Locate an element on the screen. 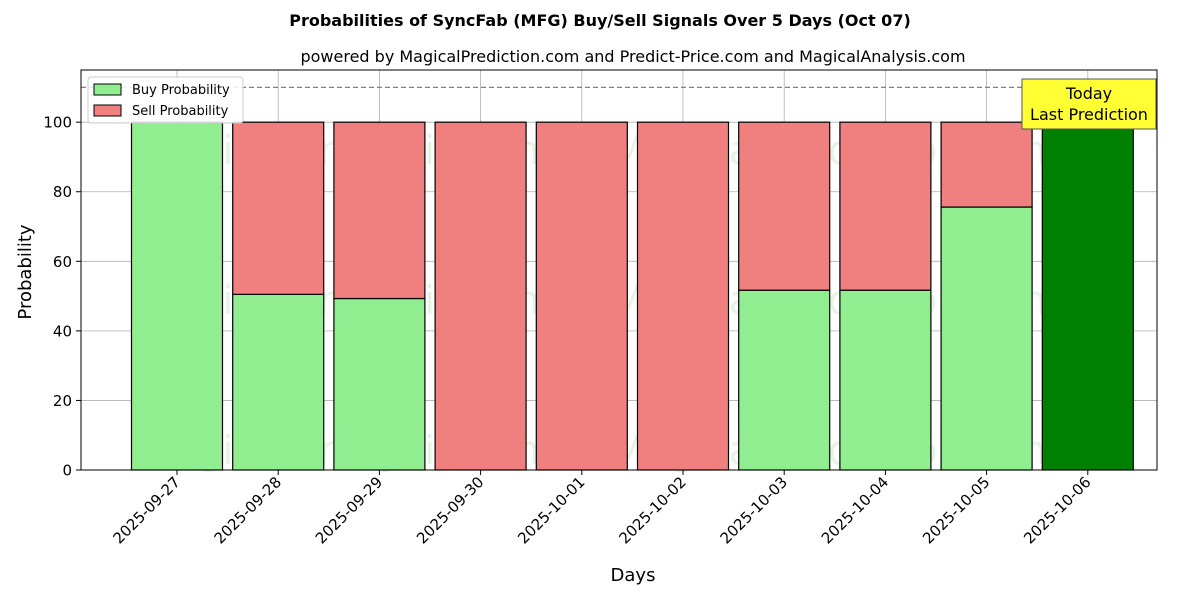  y-axis-label: Probability is located at coordinates (25, 271).